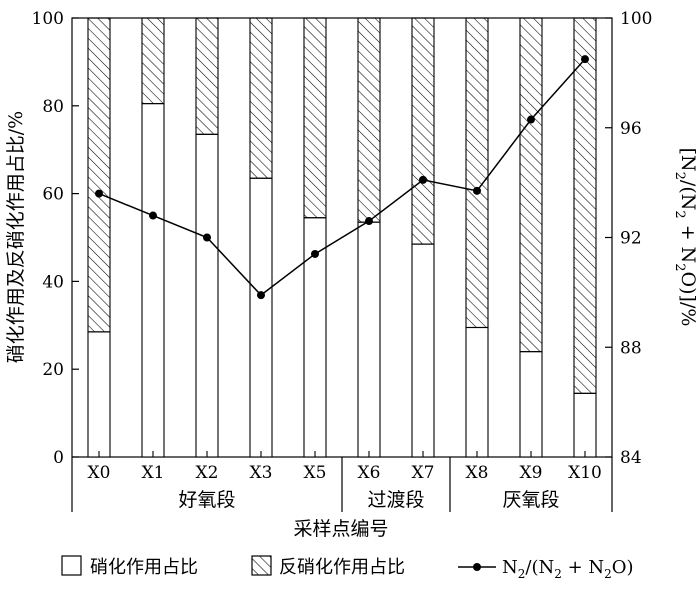 The image size is (700, 589). Describe the element at coordinates (477, 190) in the screenshot. I see `ratio-point-X8` at that location.